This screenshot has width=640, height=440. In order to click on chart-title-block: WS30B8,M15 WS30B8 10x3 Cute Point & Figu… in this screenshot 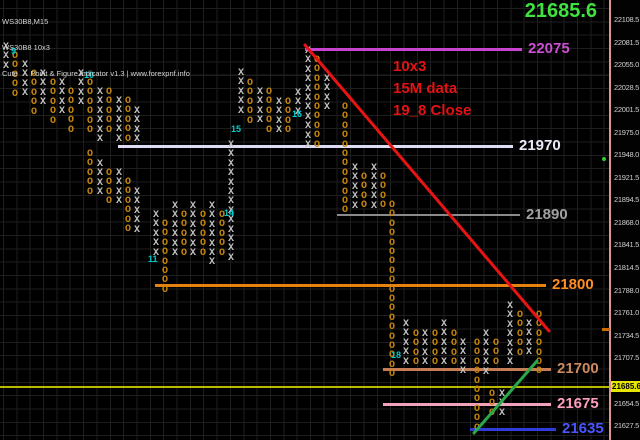, I will do `click(96, 48)`.